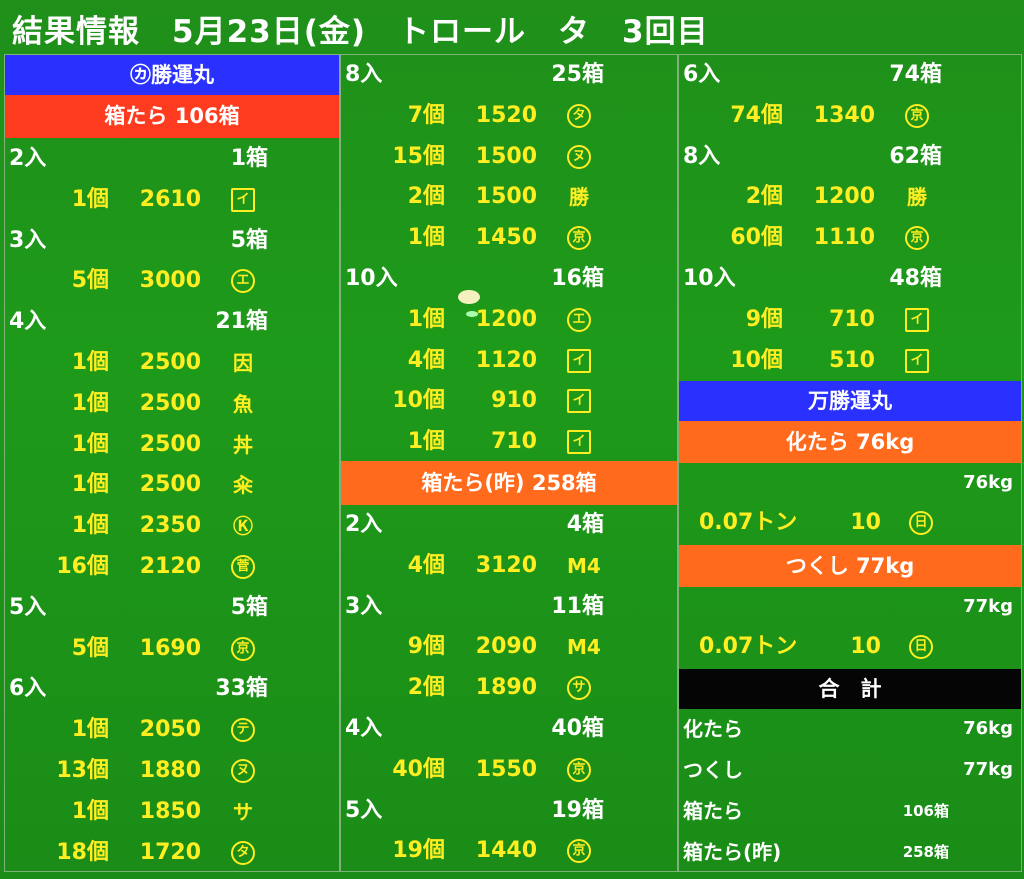  What do you see at coordinates (243, 281) in the screenshot?
I see `circle-e-mark-icon: エ` at bounding box center [243, 281].